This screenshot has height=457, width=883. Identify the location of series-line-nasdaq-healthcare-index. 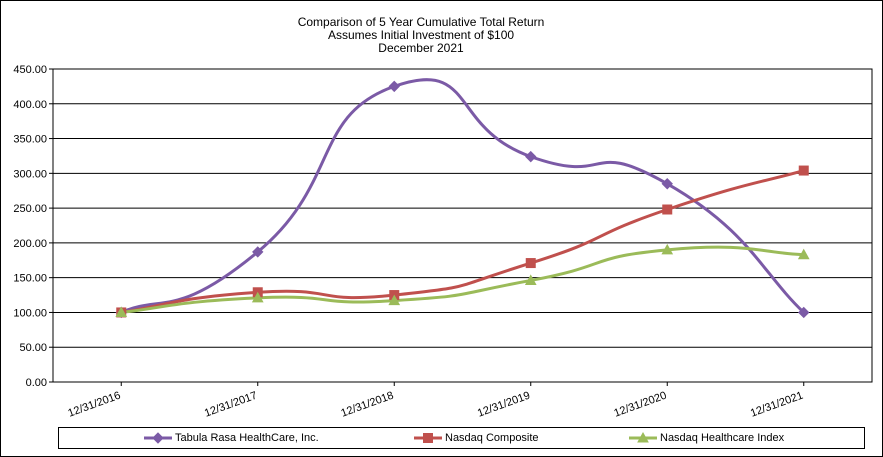
(462, 279).